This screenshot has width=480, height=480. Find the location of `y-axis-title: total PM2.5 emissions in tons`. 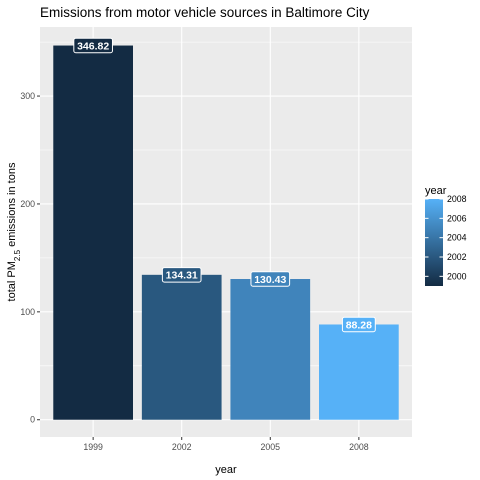

y-axis-title: total PM2.5 emissions in tons is located at coordinates (14, 231).